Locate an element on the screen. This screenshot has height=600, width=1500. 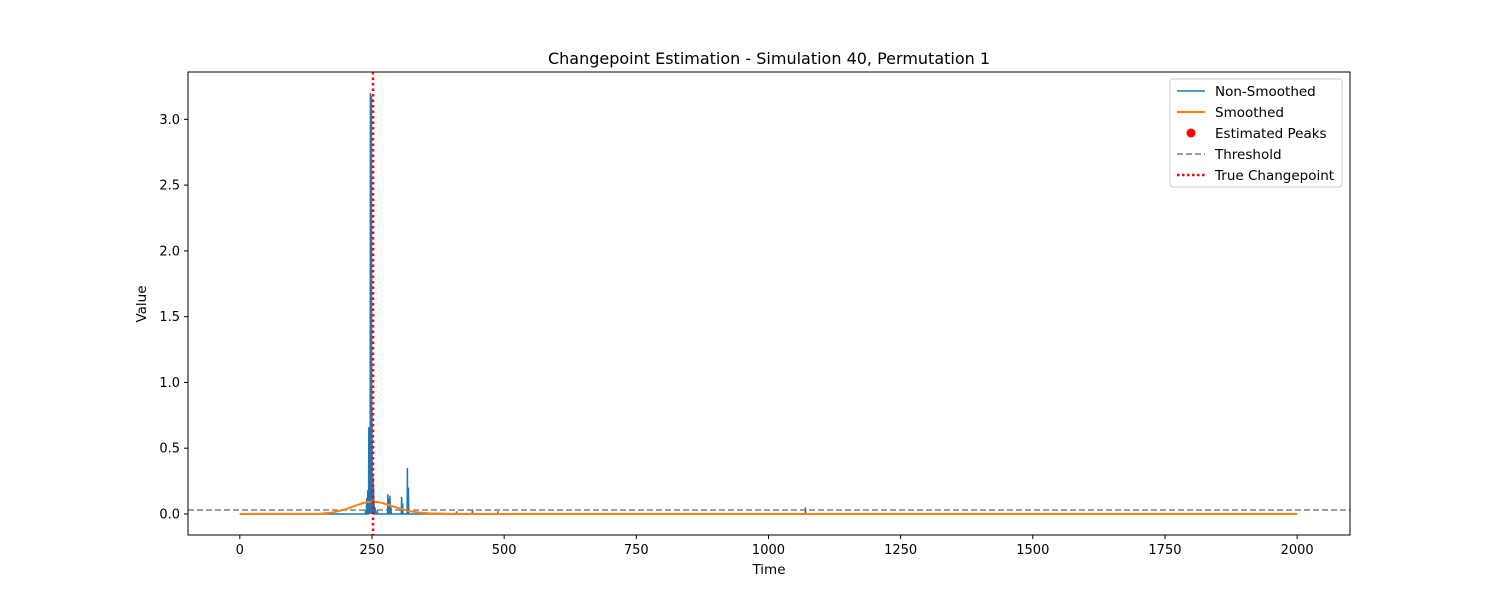
y-axis: 0.0 0.5 1.0 1.5 2.0 2.5 3.0 is located at coordinates (173, 317).